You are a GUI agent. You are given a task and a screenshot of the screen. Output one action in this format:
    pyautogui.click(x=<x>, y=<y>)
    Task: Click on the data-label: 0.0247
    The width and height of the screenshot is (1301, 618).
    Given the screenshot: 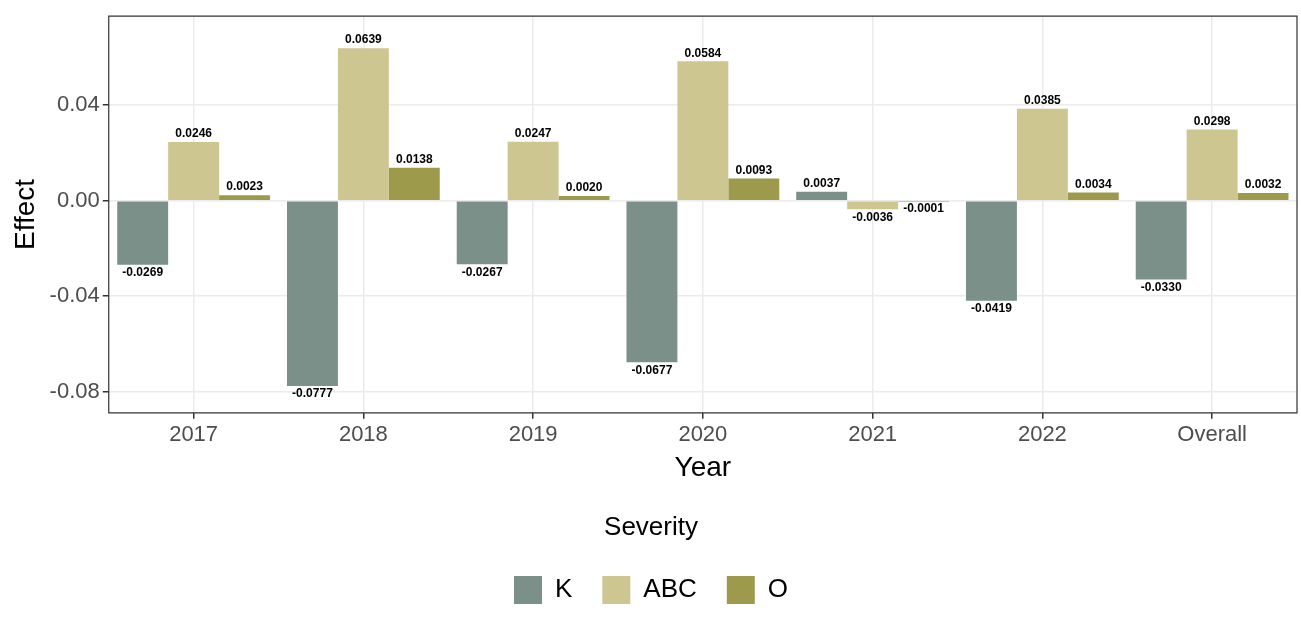 What is the action you would take?
    pyautogui.click(x=533, y=133)
    